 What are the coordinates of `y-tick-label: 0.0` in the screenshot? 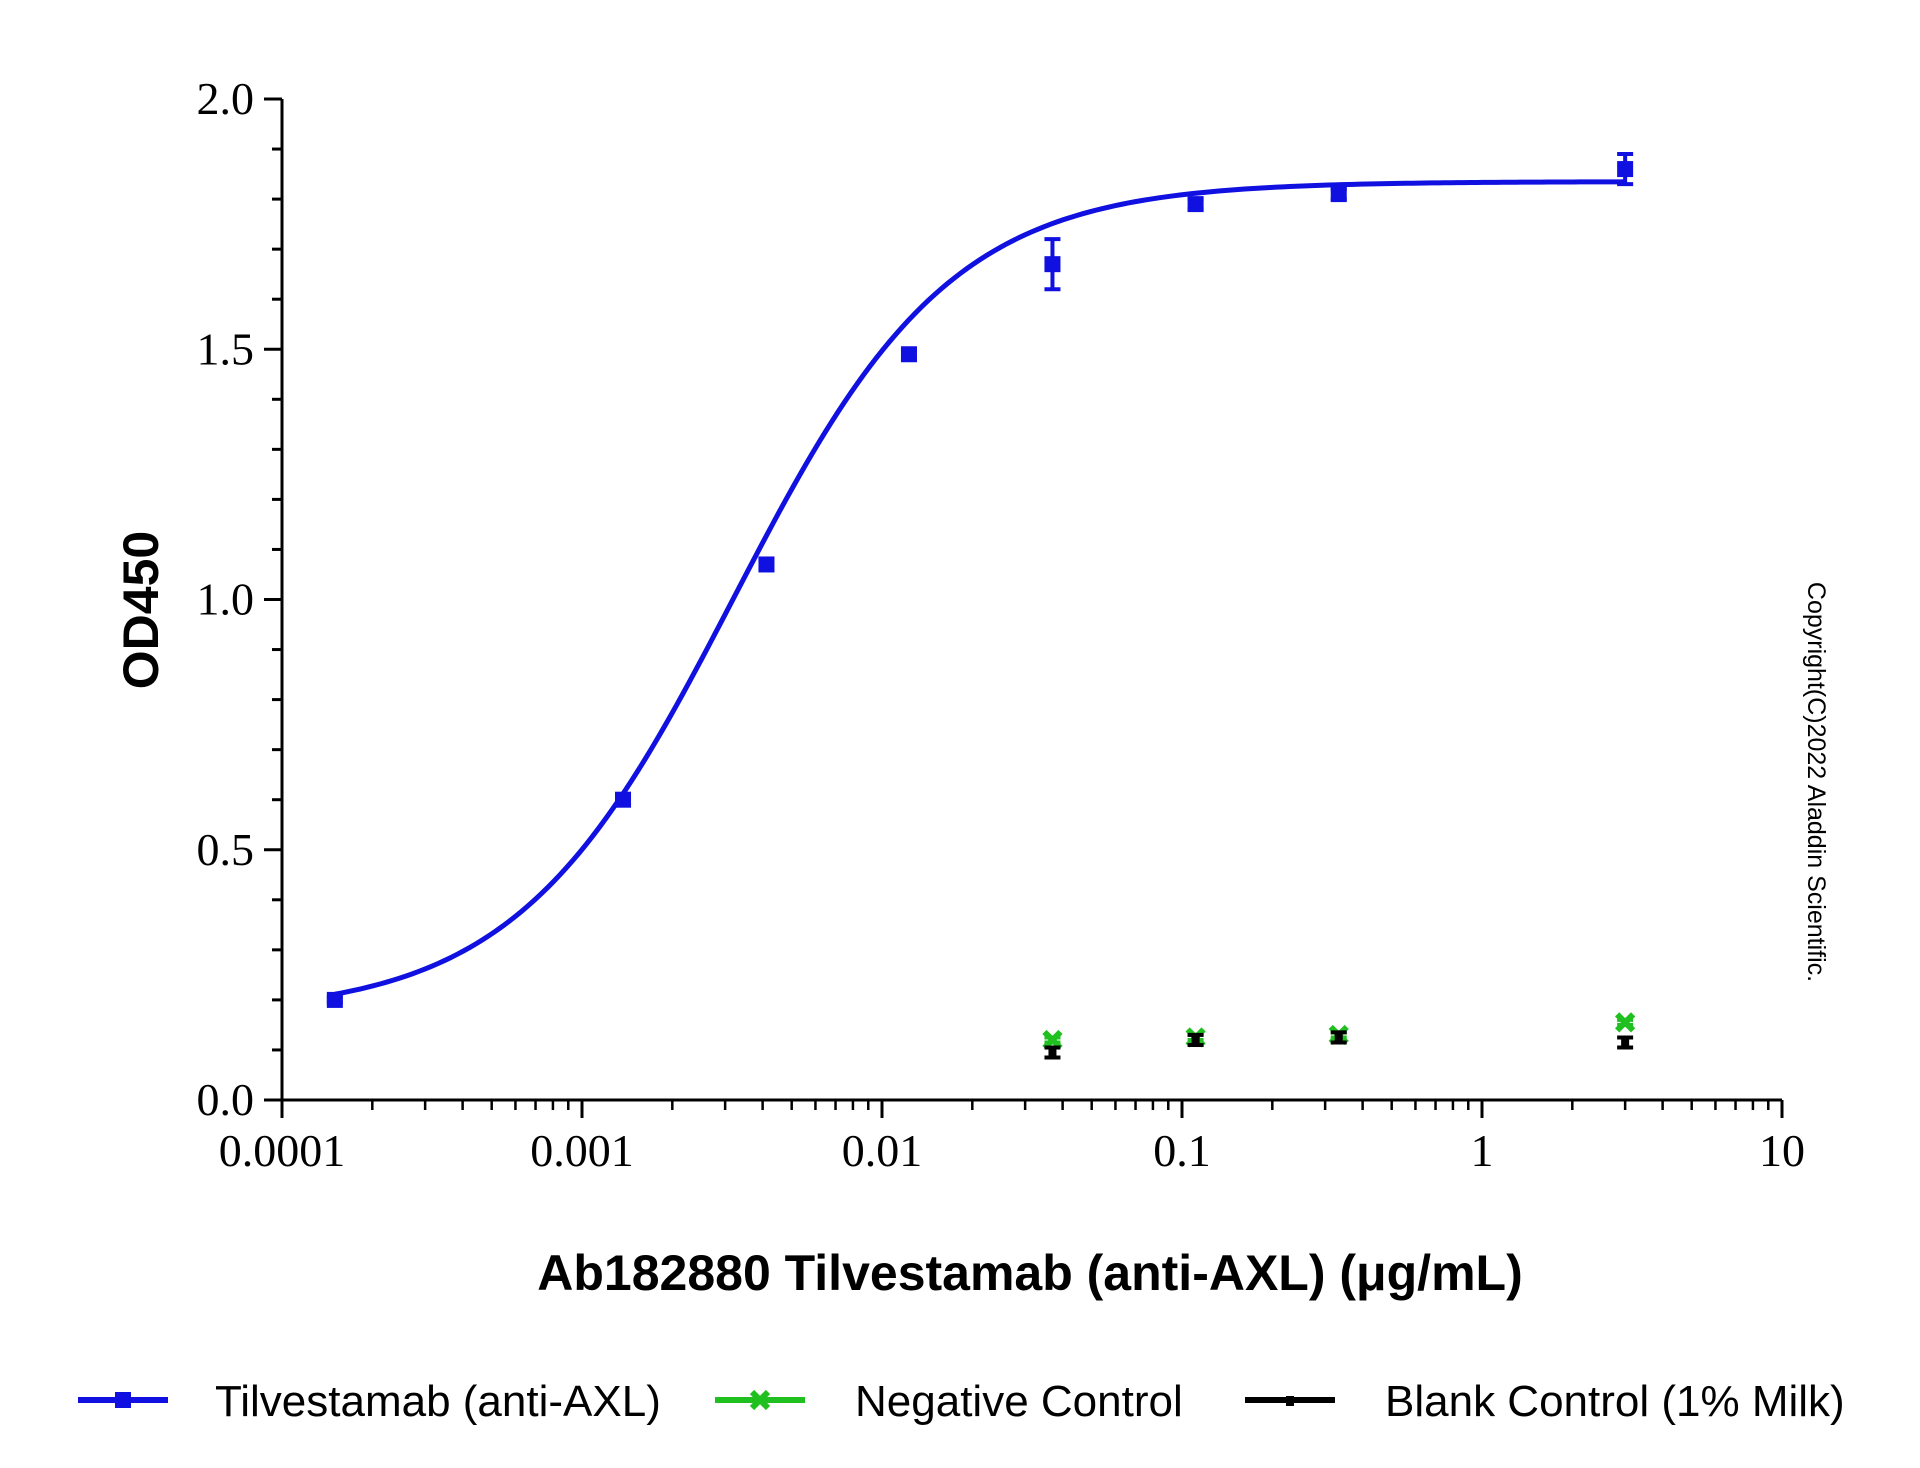 It's located at (226, 1099).